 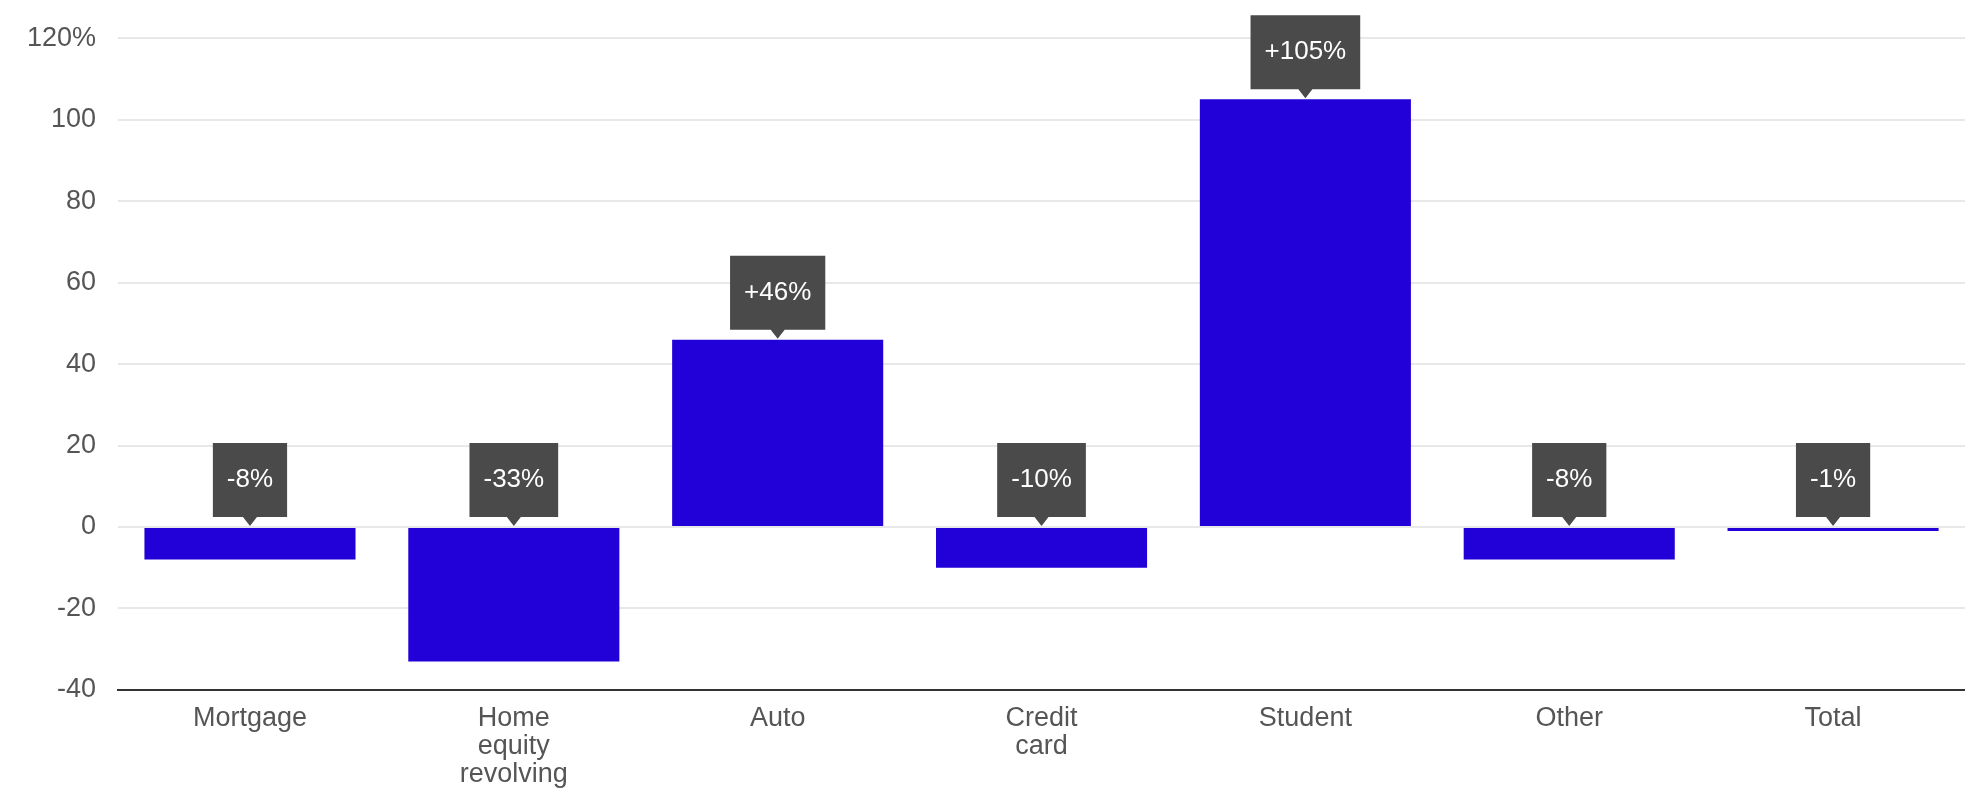 I want to click on x-tick-label: Home equity revolving, so click(x=513, y=745).